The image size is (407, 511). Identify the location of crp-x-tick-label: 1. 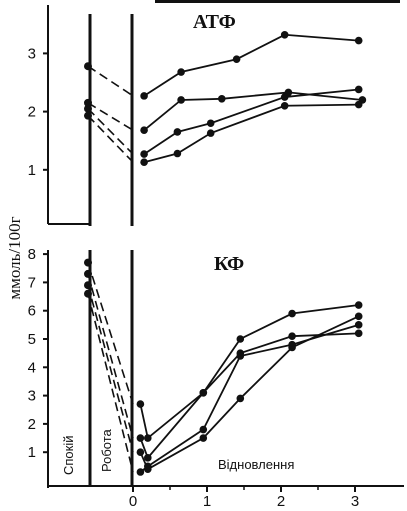
(207, 501).